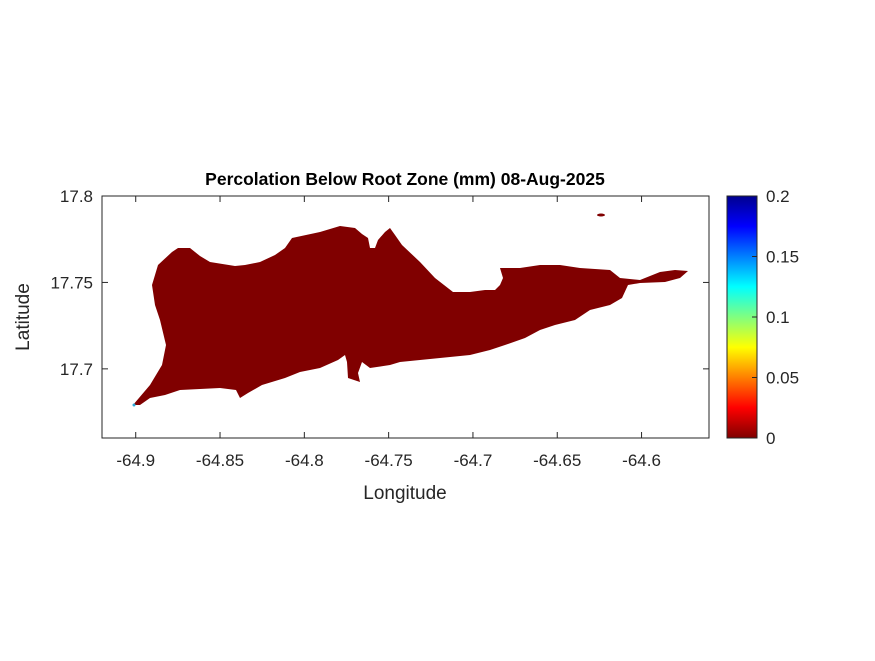 This screenshot has width=875, height=661. Describe the element at coordinates (220, 460) in the screenshot. I see `x-tick-label: -64.85` at that location.